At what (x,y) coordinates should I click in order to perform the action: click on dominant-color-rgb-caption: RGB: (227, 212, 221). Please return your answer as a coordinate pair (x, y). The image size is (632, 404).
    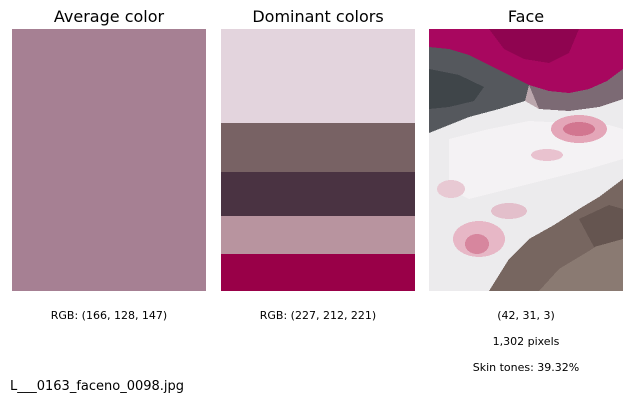
    Looking at the image, I should click on (318, 315).